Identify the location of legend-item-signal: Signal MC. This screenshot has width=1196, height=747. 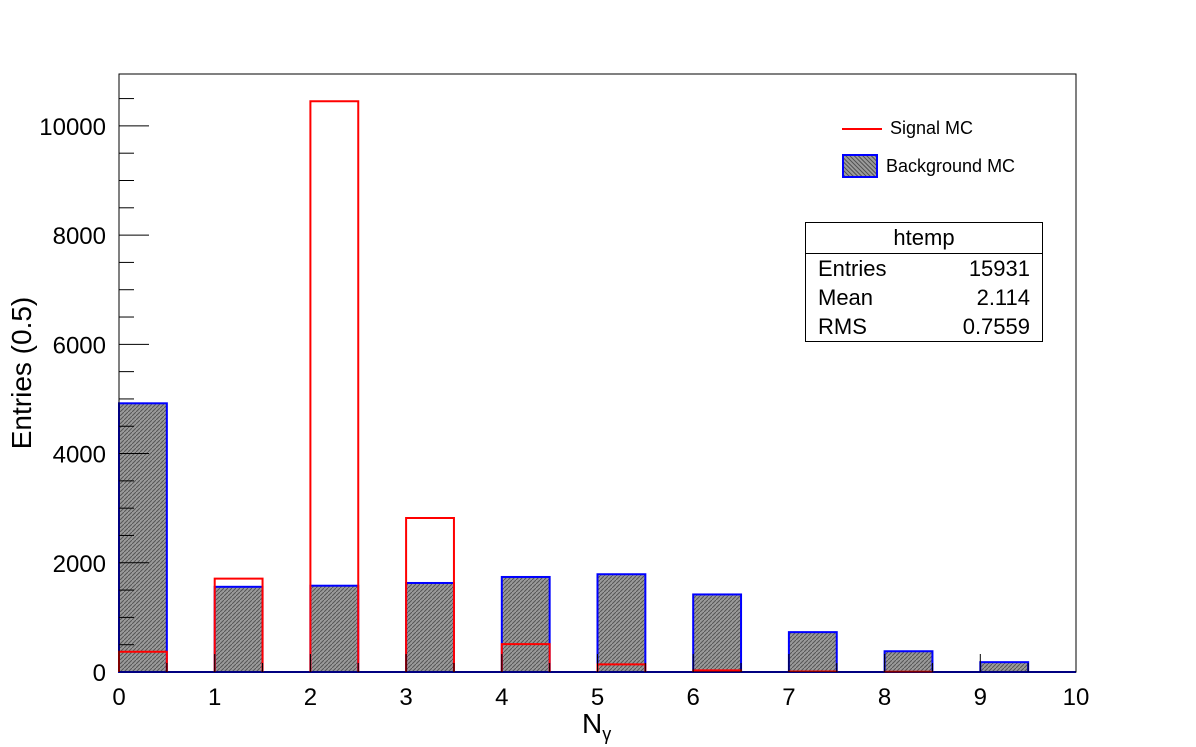
(907, 128).